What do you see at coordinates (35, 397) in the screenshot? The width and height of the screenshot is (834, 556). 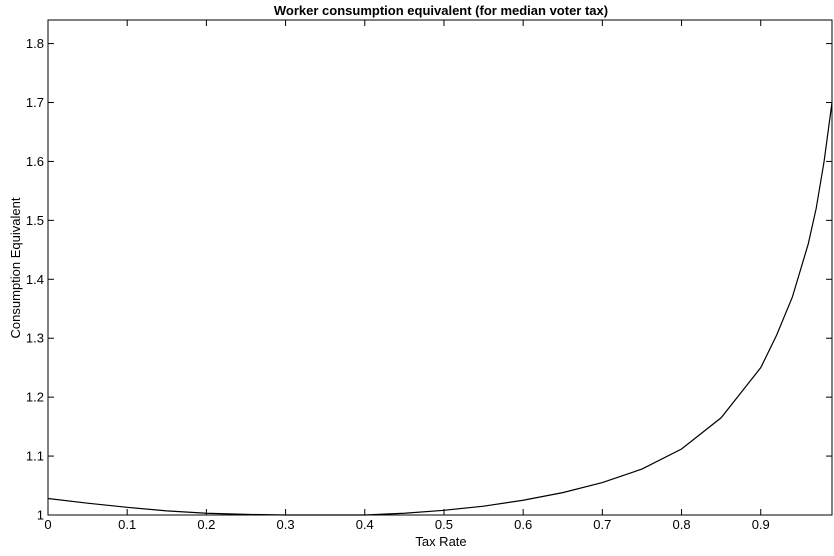 I see `y-tick-label: 1.2` at bounding box center [35, 397].